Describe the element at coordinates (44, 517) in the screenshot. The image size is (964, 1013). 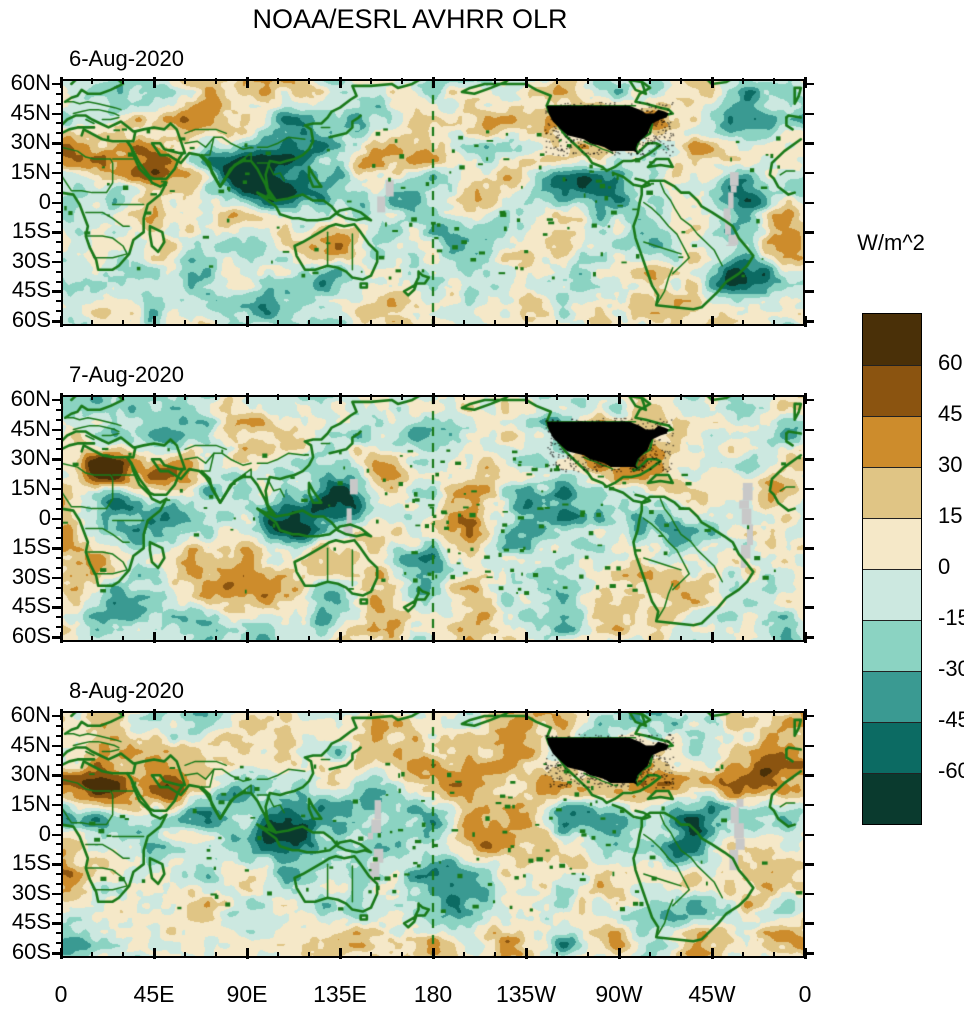
I see `y-axis-label: 0` at that location.